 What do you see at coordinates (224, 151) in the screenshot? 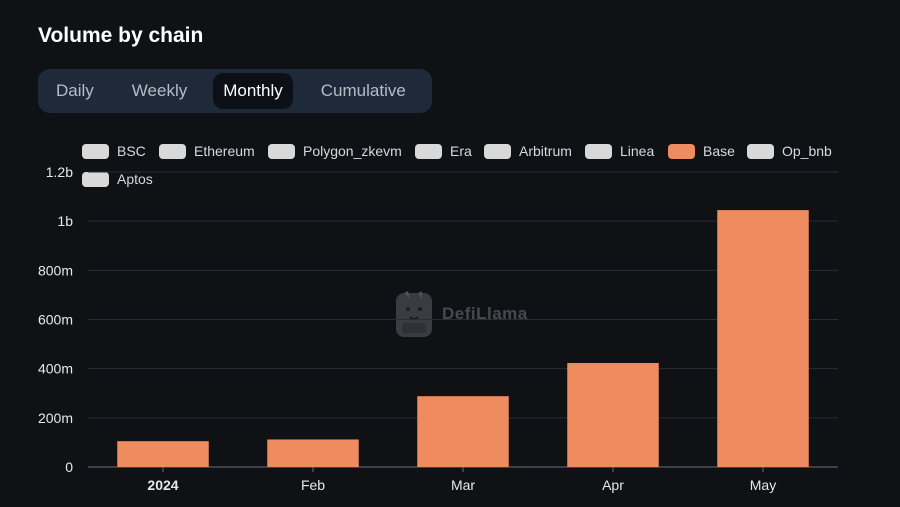
I see `legend-label: Ethereum` at bounding box center [224, 151].